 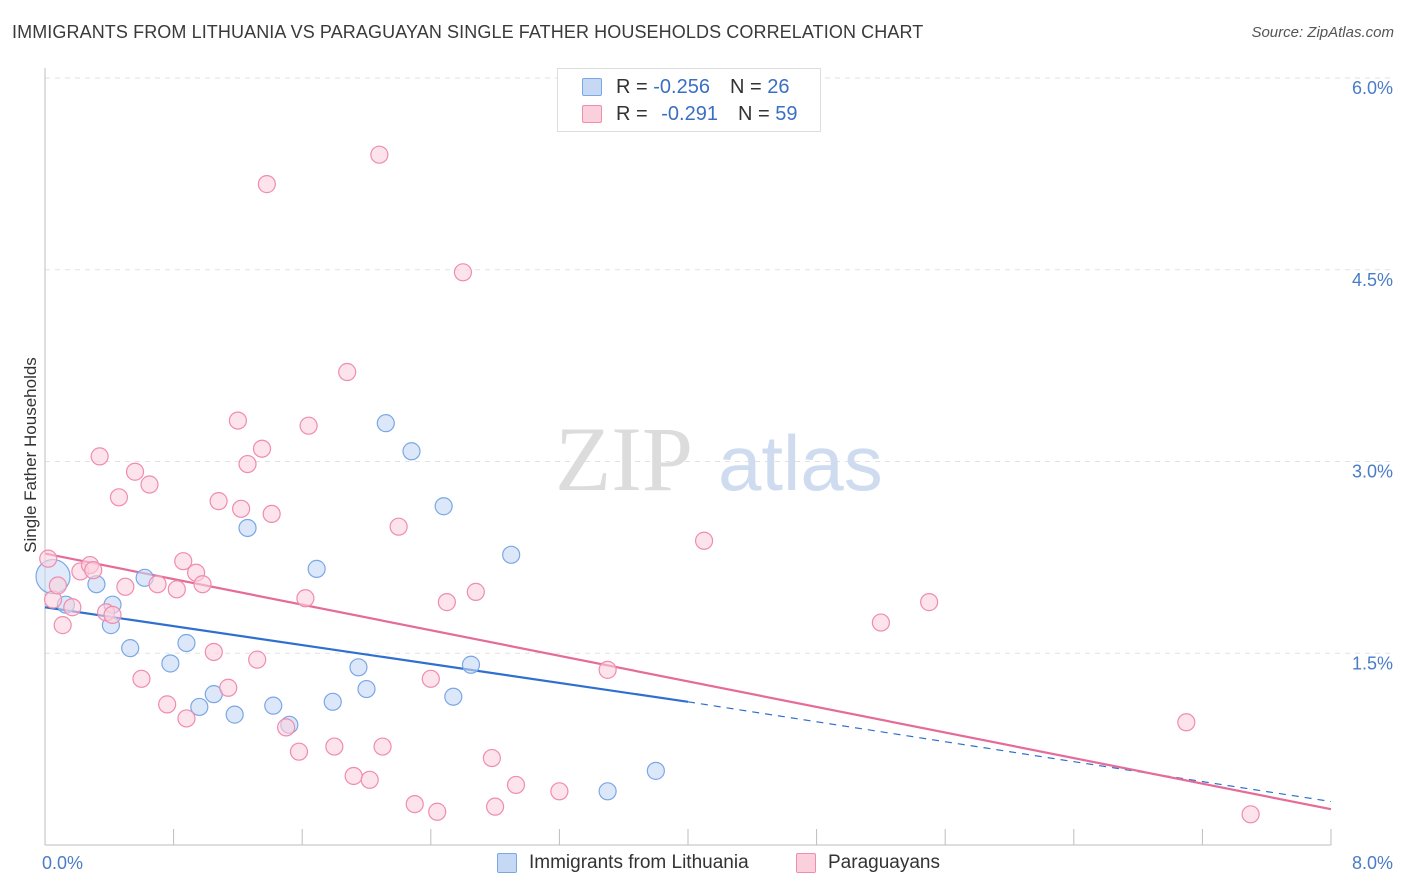 What do you see at coordinates (507, 863) in the screenshot?
I see `bottom-legend-swatch-lithuania` at bounding box center [507, 863].